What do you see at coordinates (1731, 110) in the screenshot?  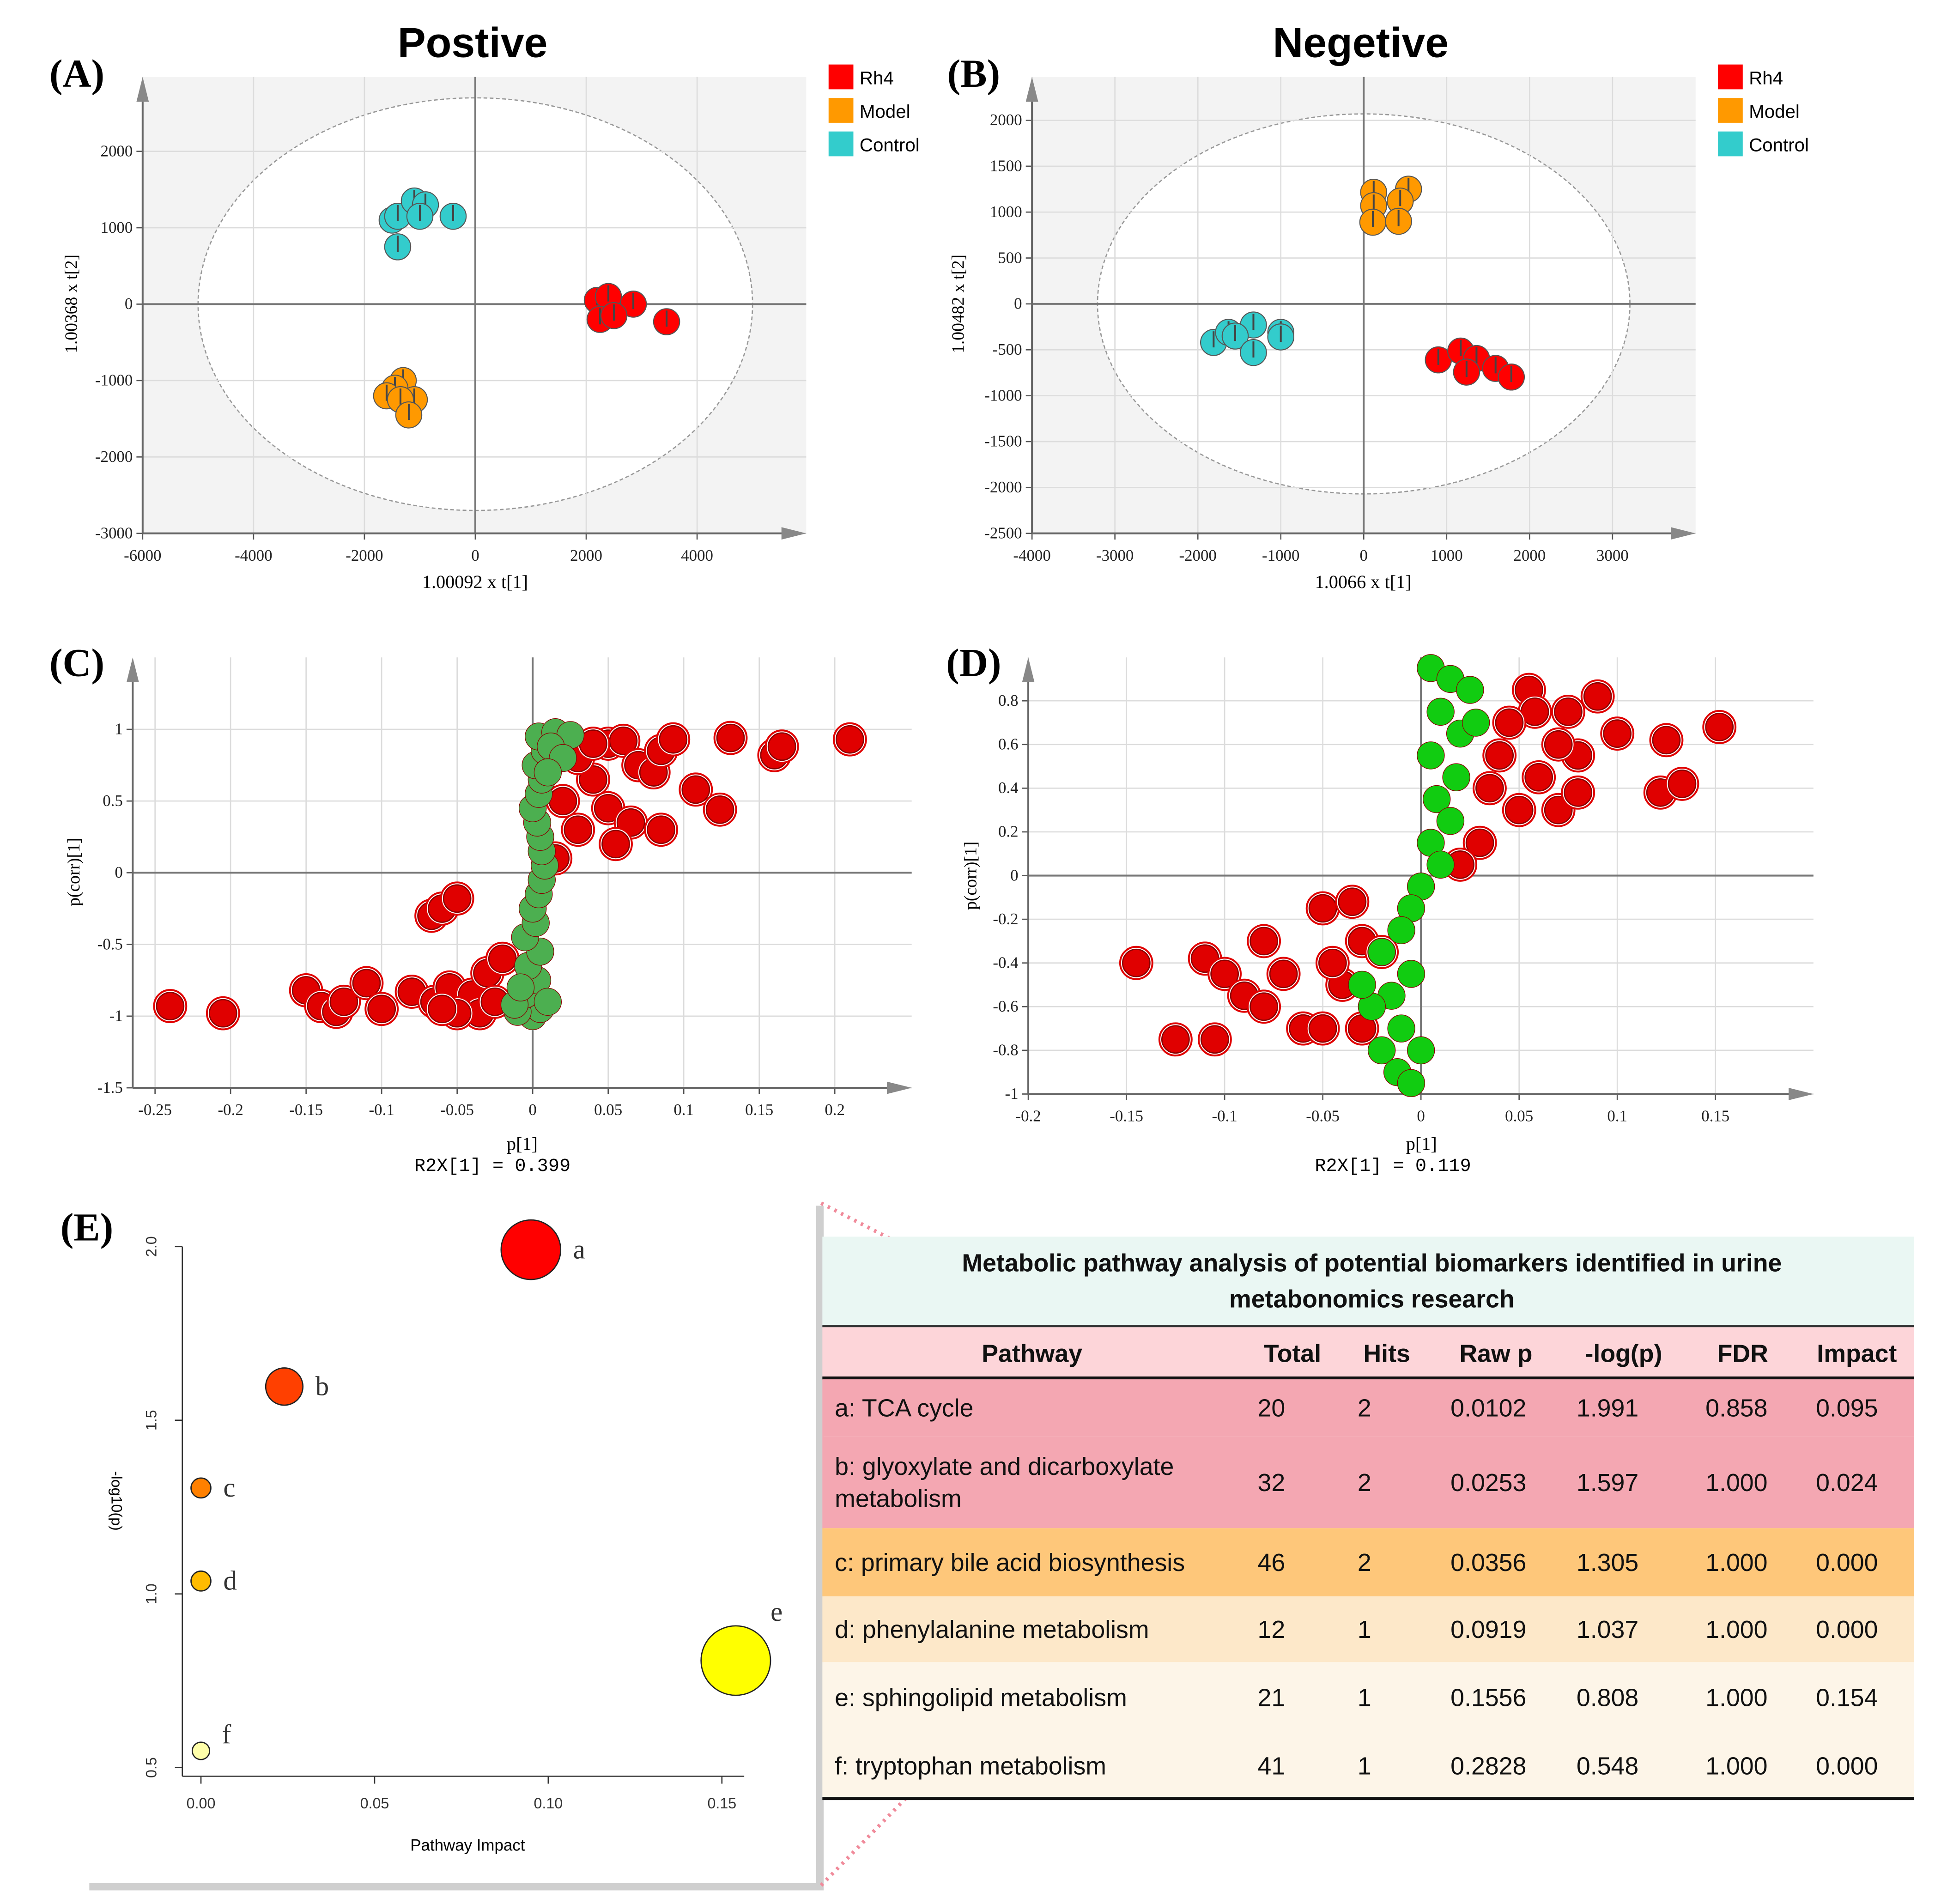 I see `legend-swatch-model` at bounding box center [1731, 110].